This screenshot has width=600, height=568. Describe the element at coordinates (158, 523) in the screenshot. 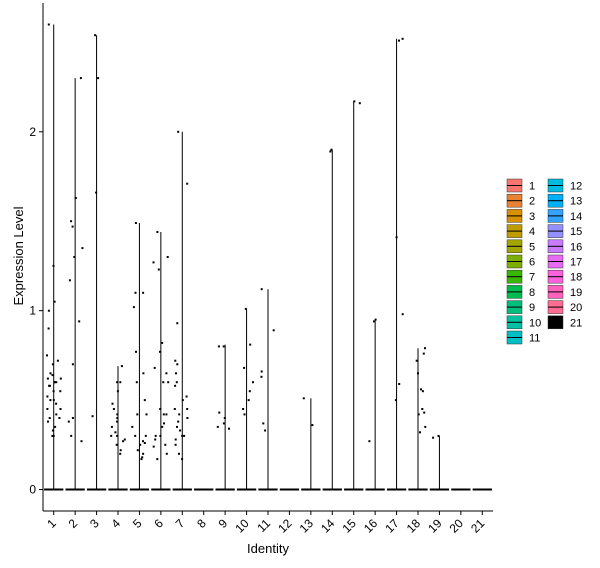

I see `x-tick-label: 6` at that location.